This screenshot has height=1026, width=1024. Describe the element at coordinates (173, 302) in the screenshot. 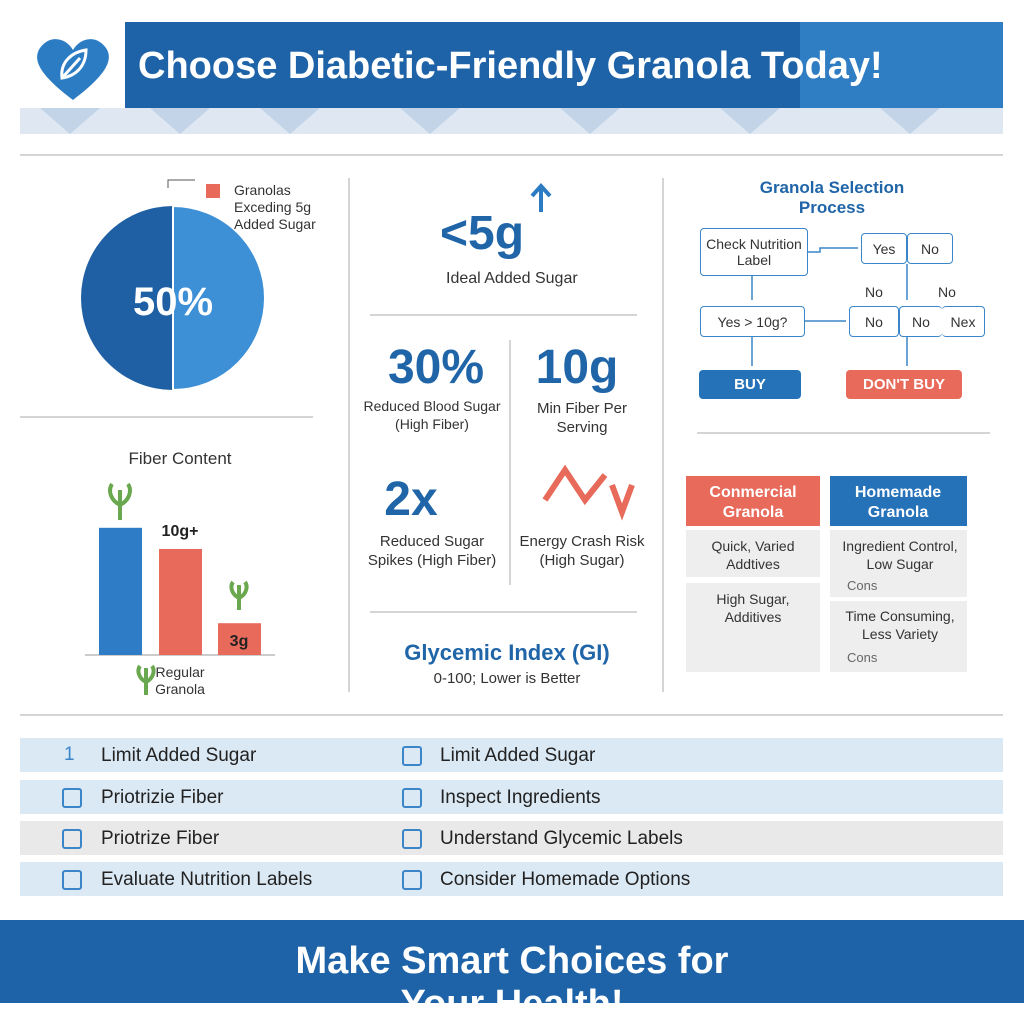

I see `pie-label: 50%` at that location.